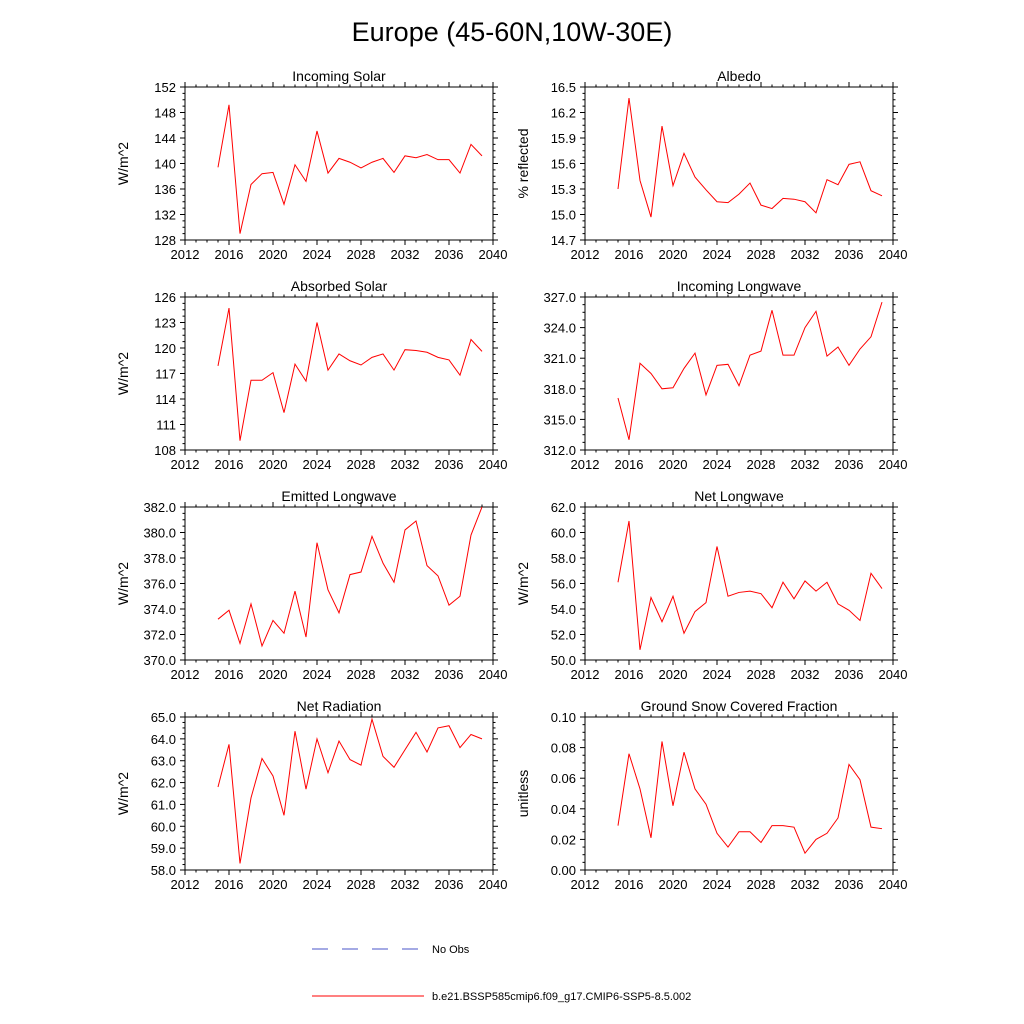 The width and height of the screenshot is (1024, 1024). I want to click on y-tick-label: 59.0, so click(163, 848).